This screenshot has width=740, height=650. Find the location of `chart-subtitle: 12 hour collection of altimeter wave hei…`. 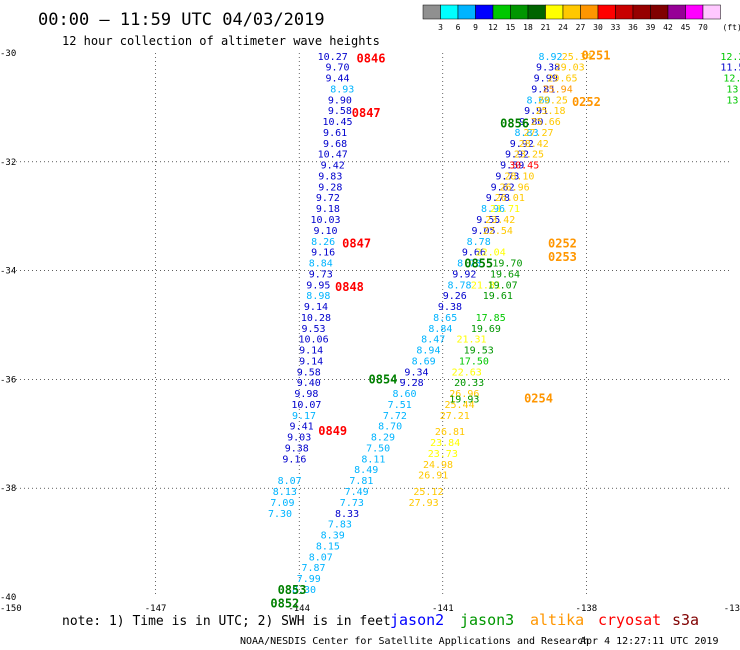

chart-subtitle: 12 hour collection of altimeter wave hei… is located at coordinates (221, 41).